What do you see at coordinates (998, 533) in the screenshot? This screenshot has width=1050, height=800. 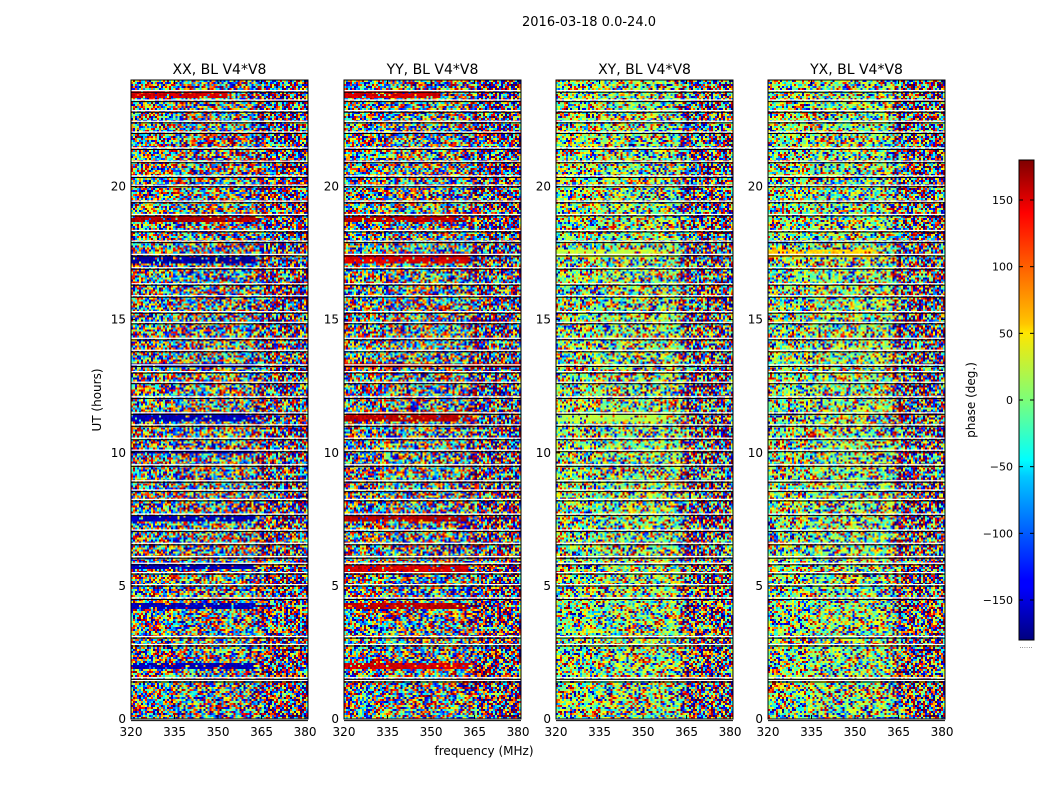 I see `colorbar-tick-label: −100` at bounding box center [998, 533].